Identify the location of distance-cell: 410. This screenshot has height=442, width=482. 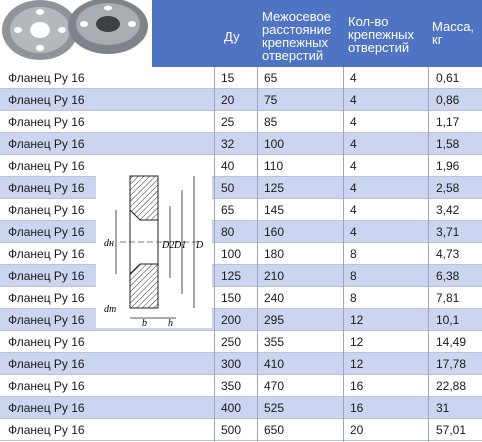
(274, 364).